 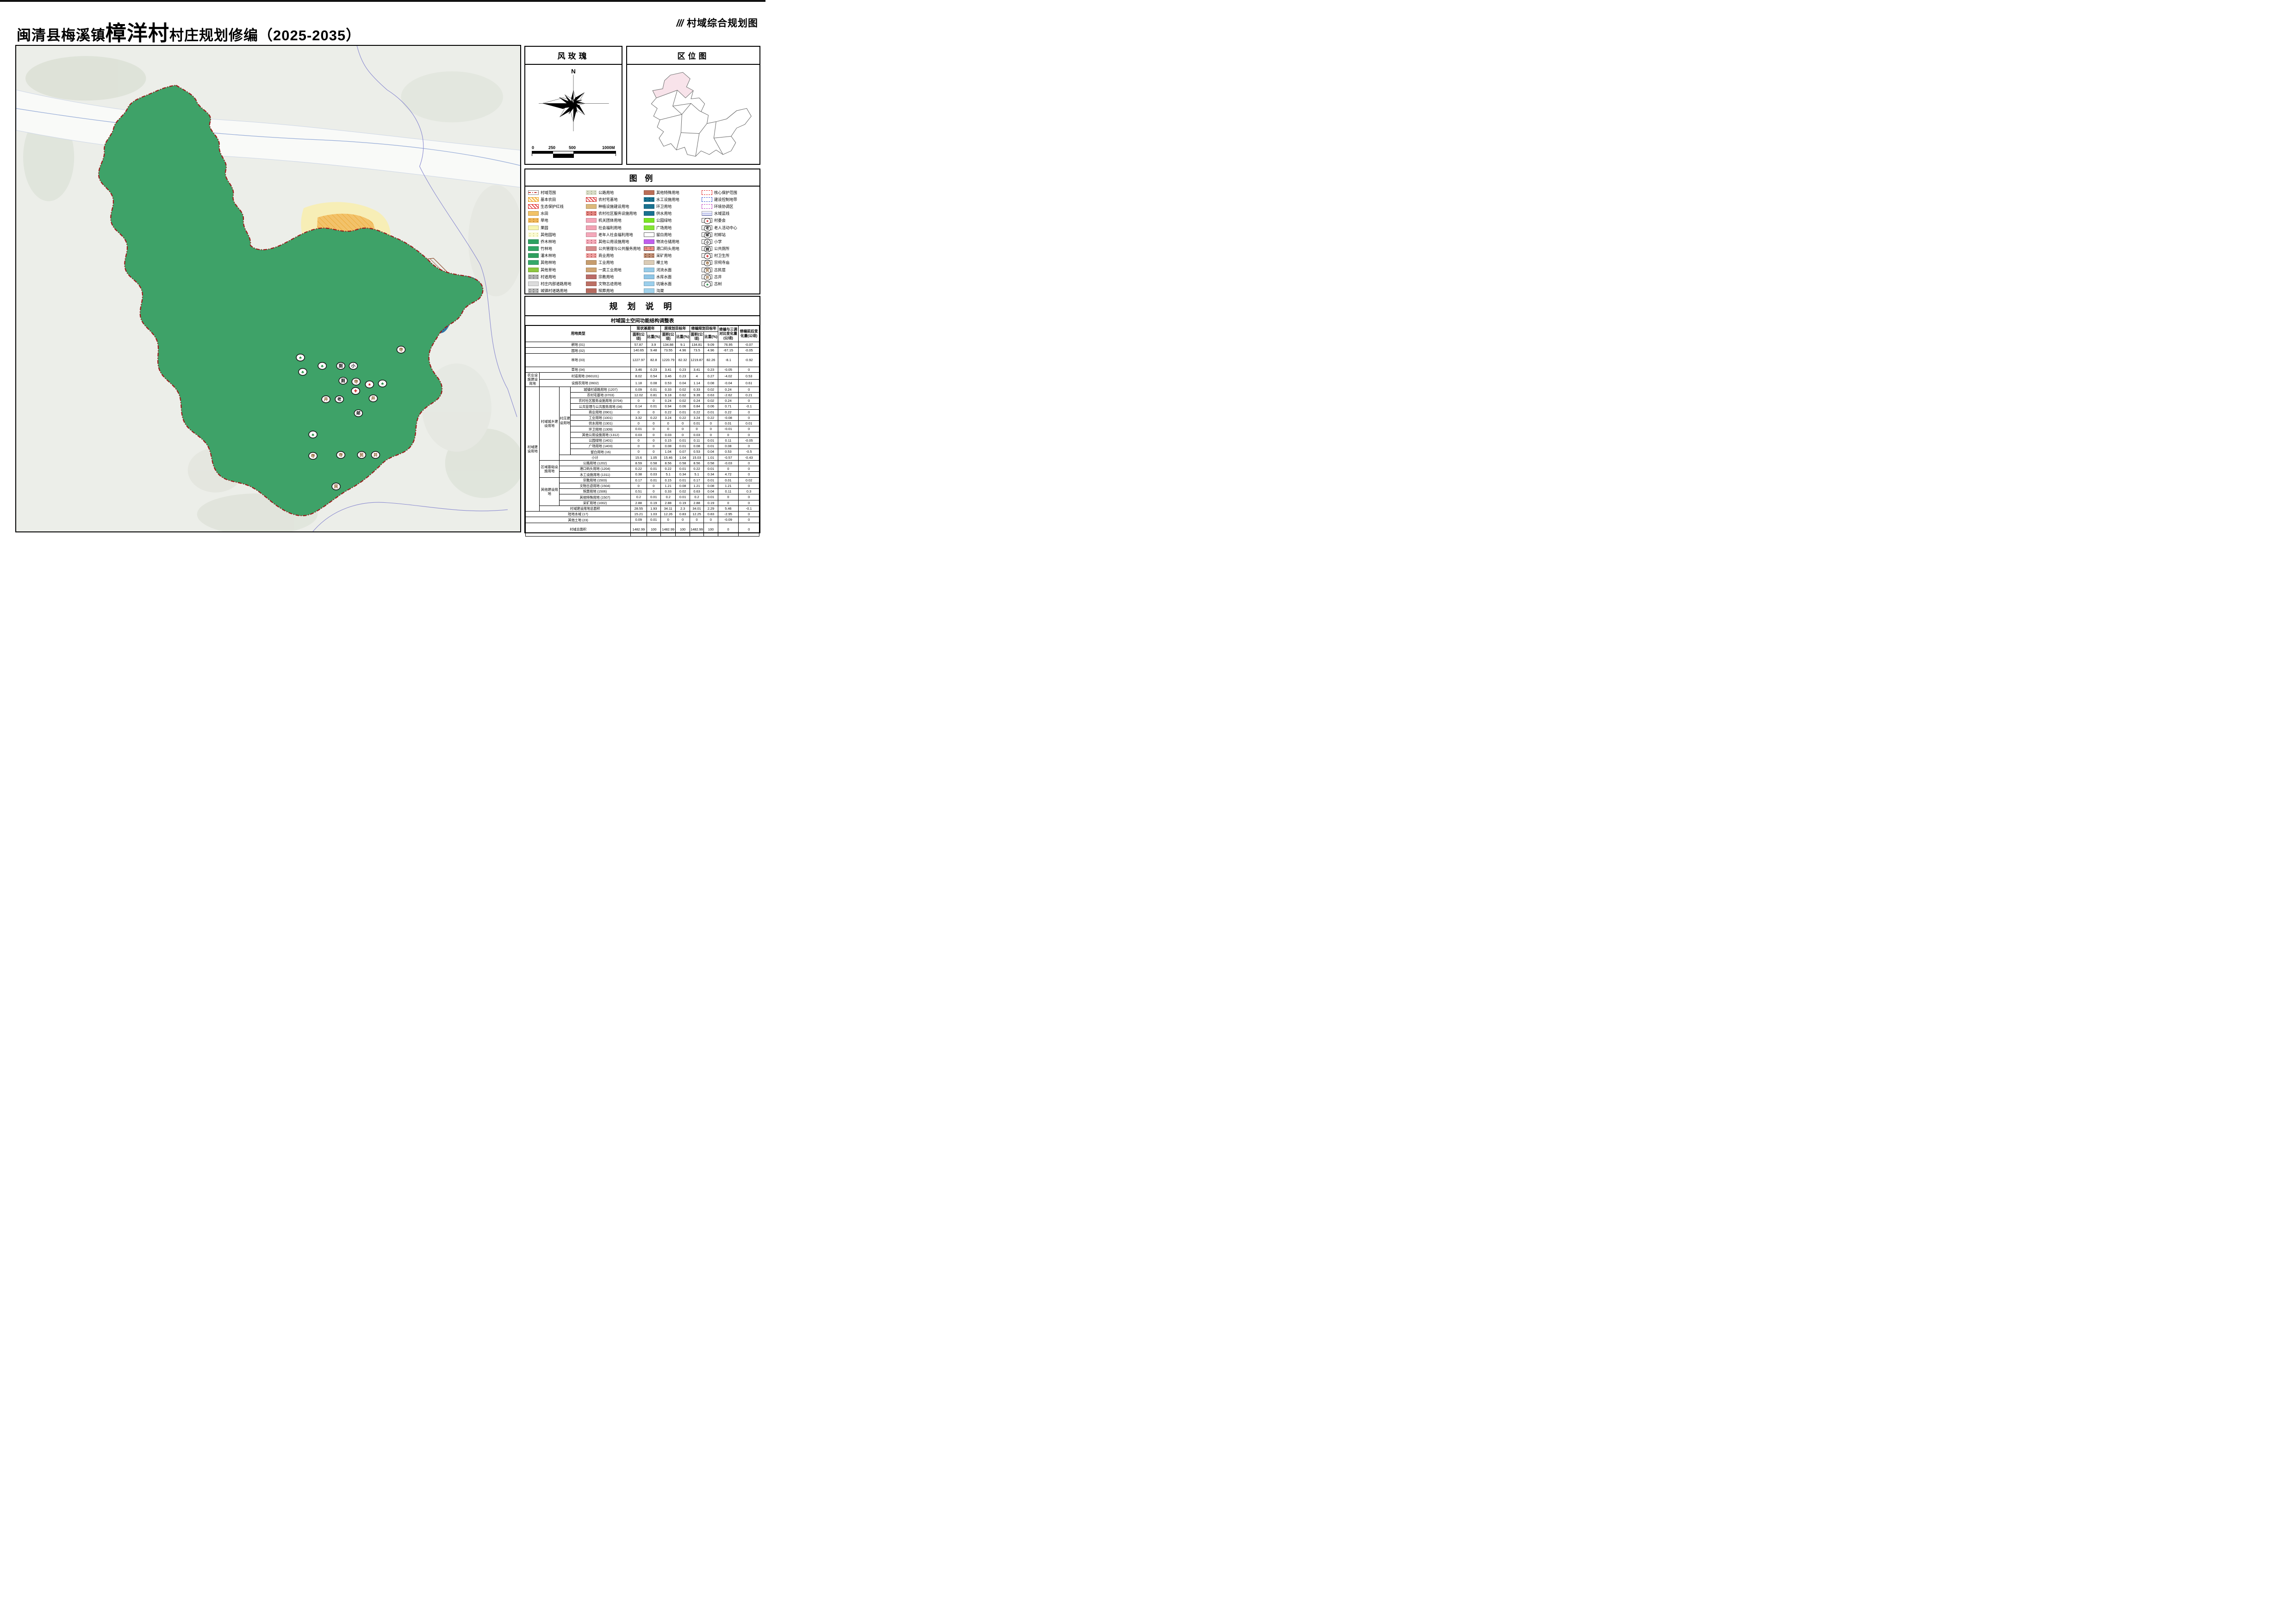 What do you see at coordinates (728, 345) in the screenshot?
I see `landuse-value: 76.95` at bounding box center [728, 345].